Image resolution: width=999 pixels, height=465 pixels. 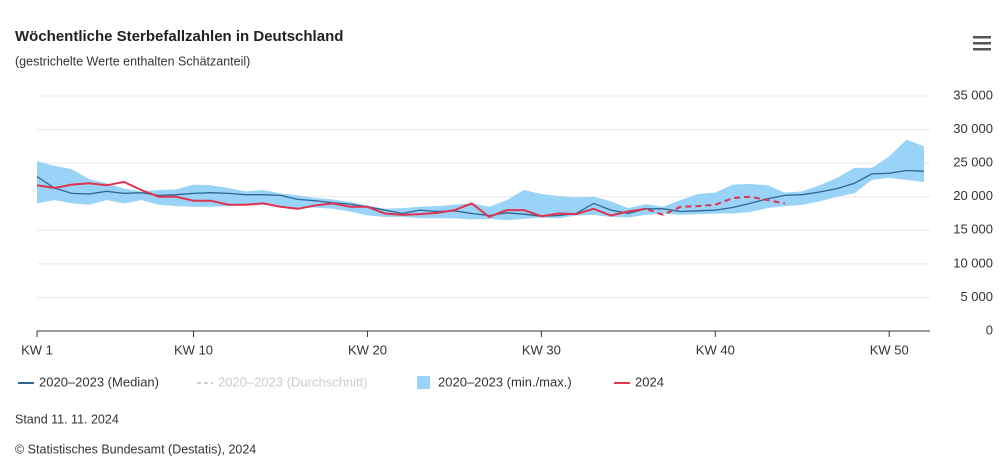 What do you see at coordinates (37, 349) in the screenshot?
I see `x-tick-label: KW 1` at bounding box center [37, 349].